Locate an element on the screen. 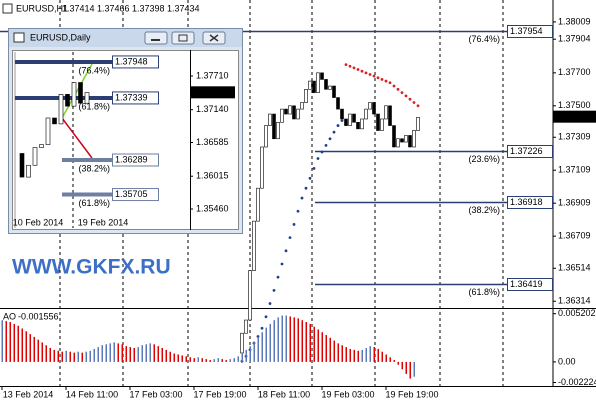 The width and height of the screenshot is (596, 400). y-tick-label: 1.36709 is located at coordinates (574, 236).